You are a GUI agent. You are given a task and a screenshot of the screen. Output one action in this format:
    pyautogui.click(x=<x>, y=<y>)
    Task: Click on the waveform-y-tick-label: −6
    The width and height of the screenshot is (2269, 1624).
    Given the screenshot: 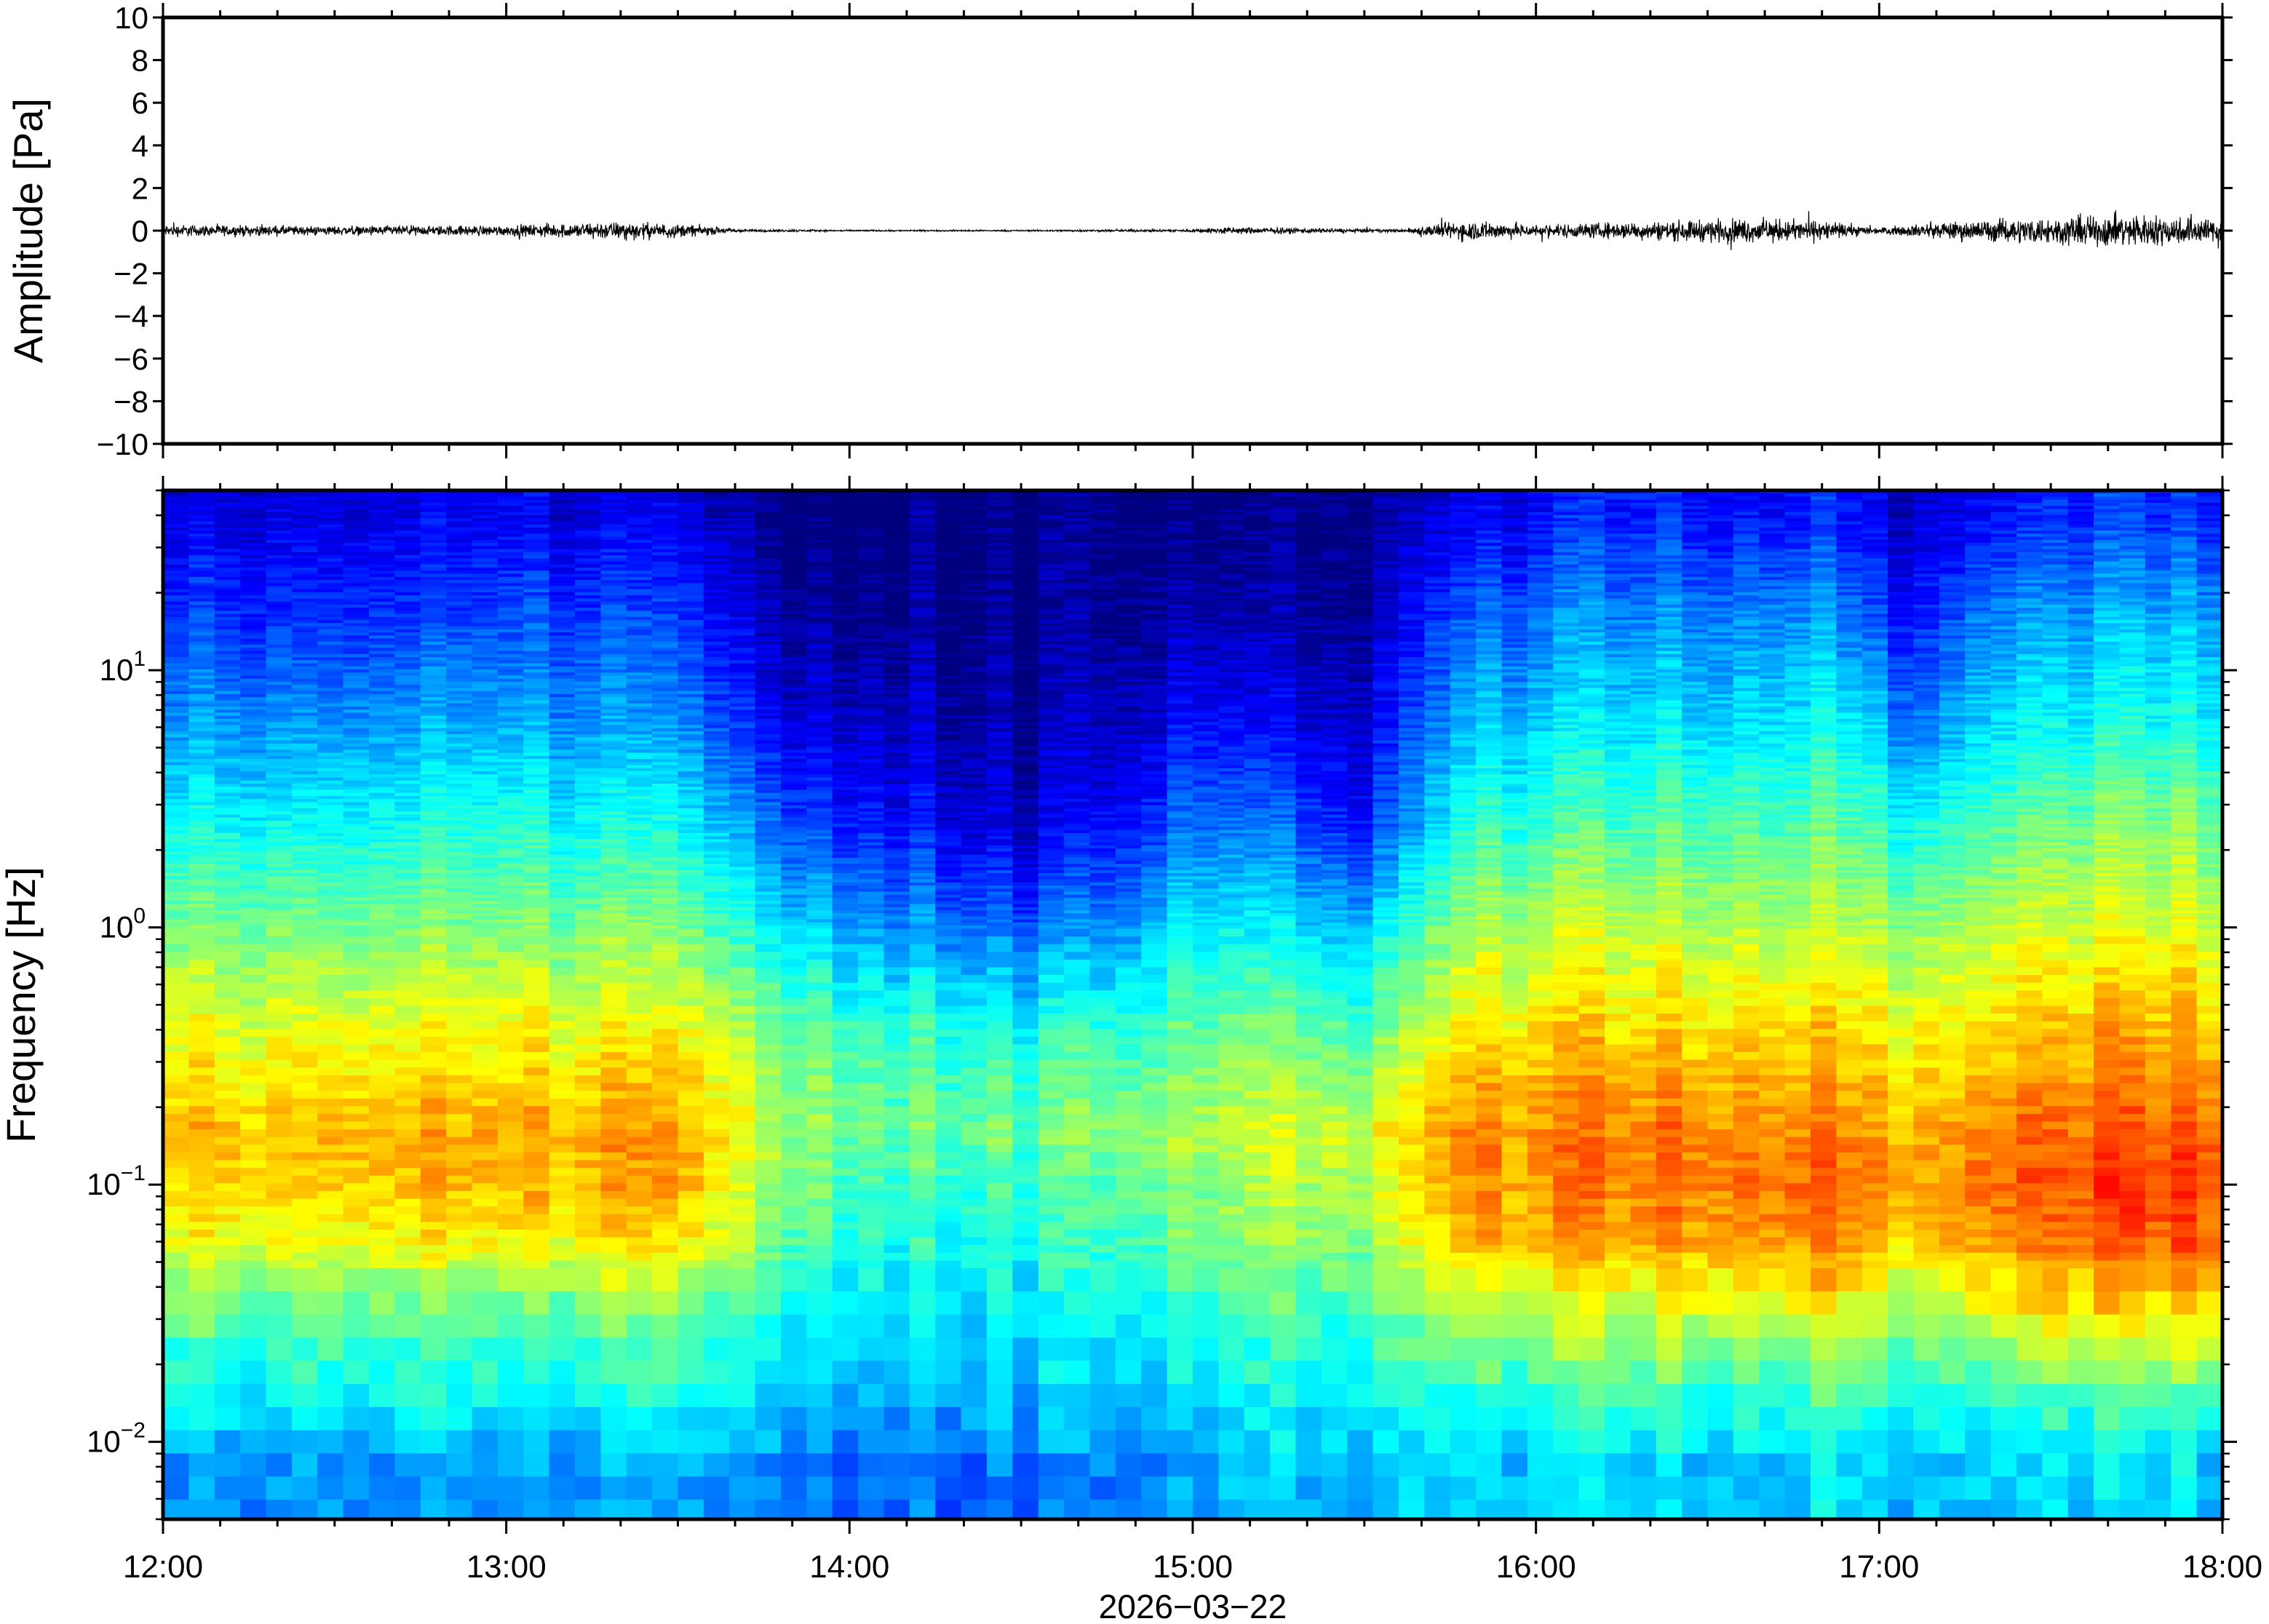 What is the action you would take?
    pyautogui.click(x=131, y=359)
    